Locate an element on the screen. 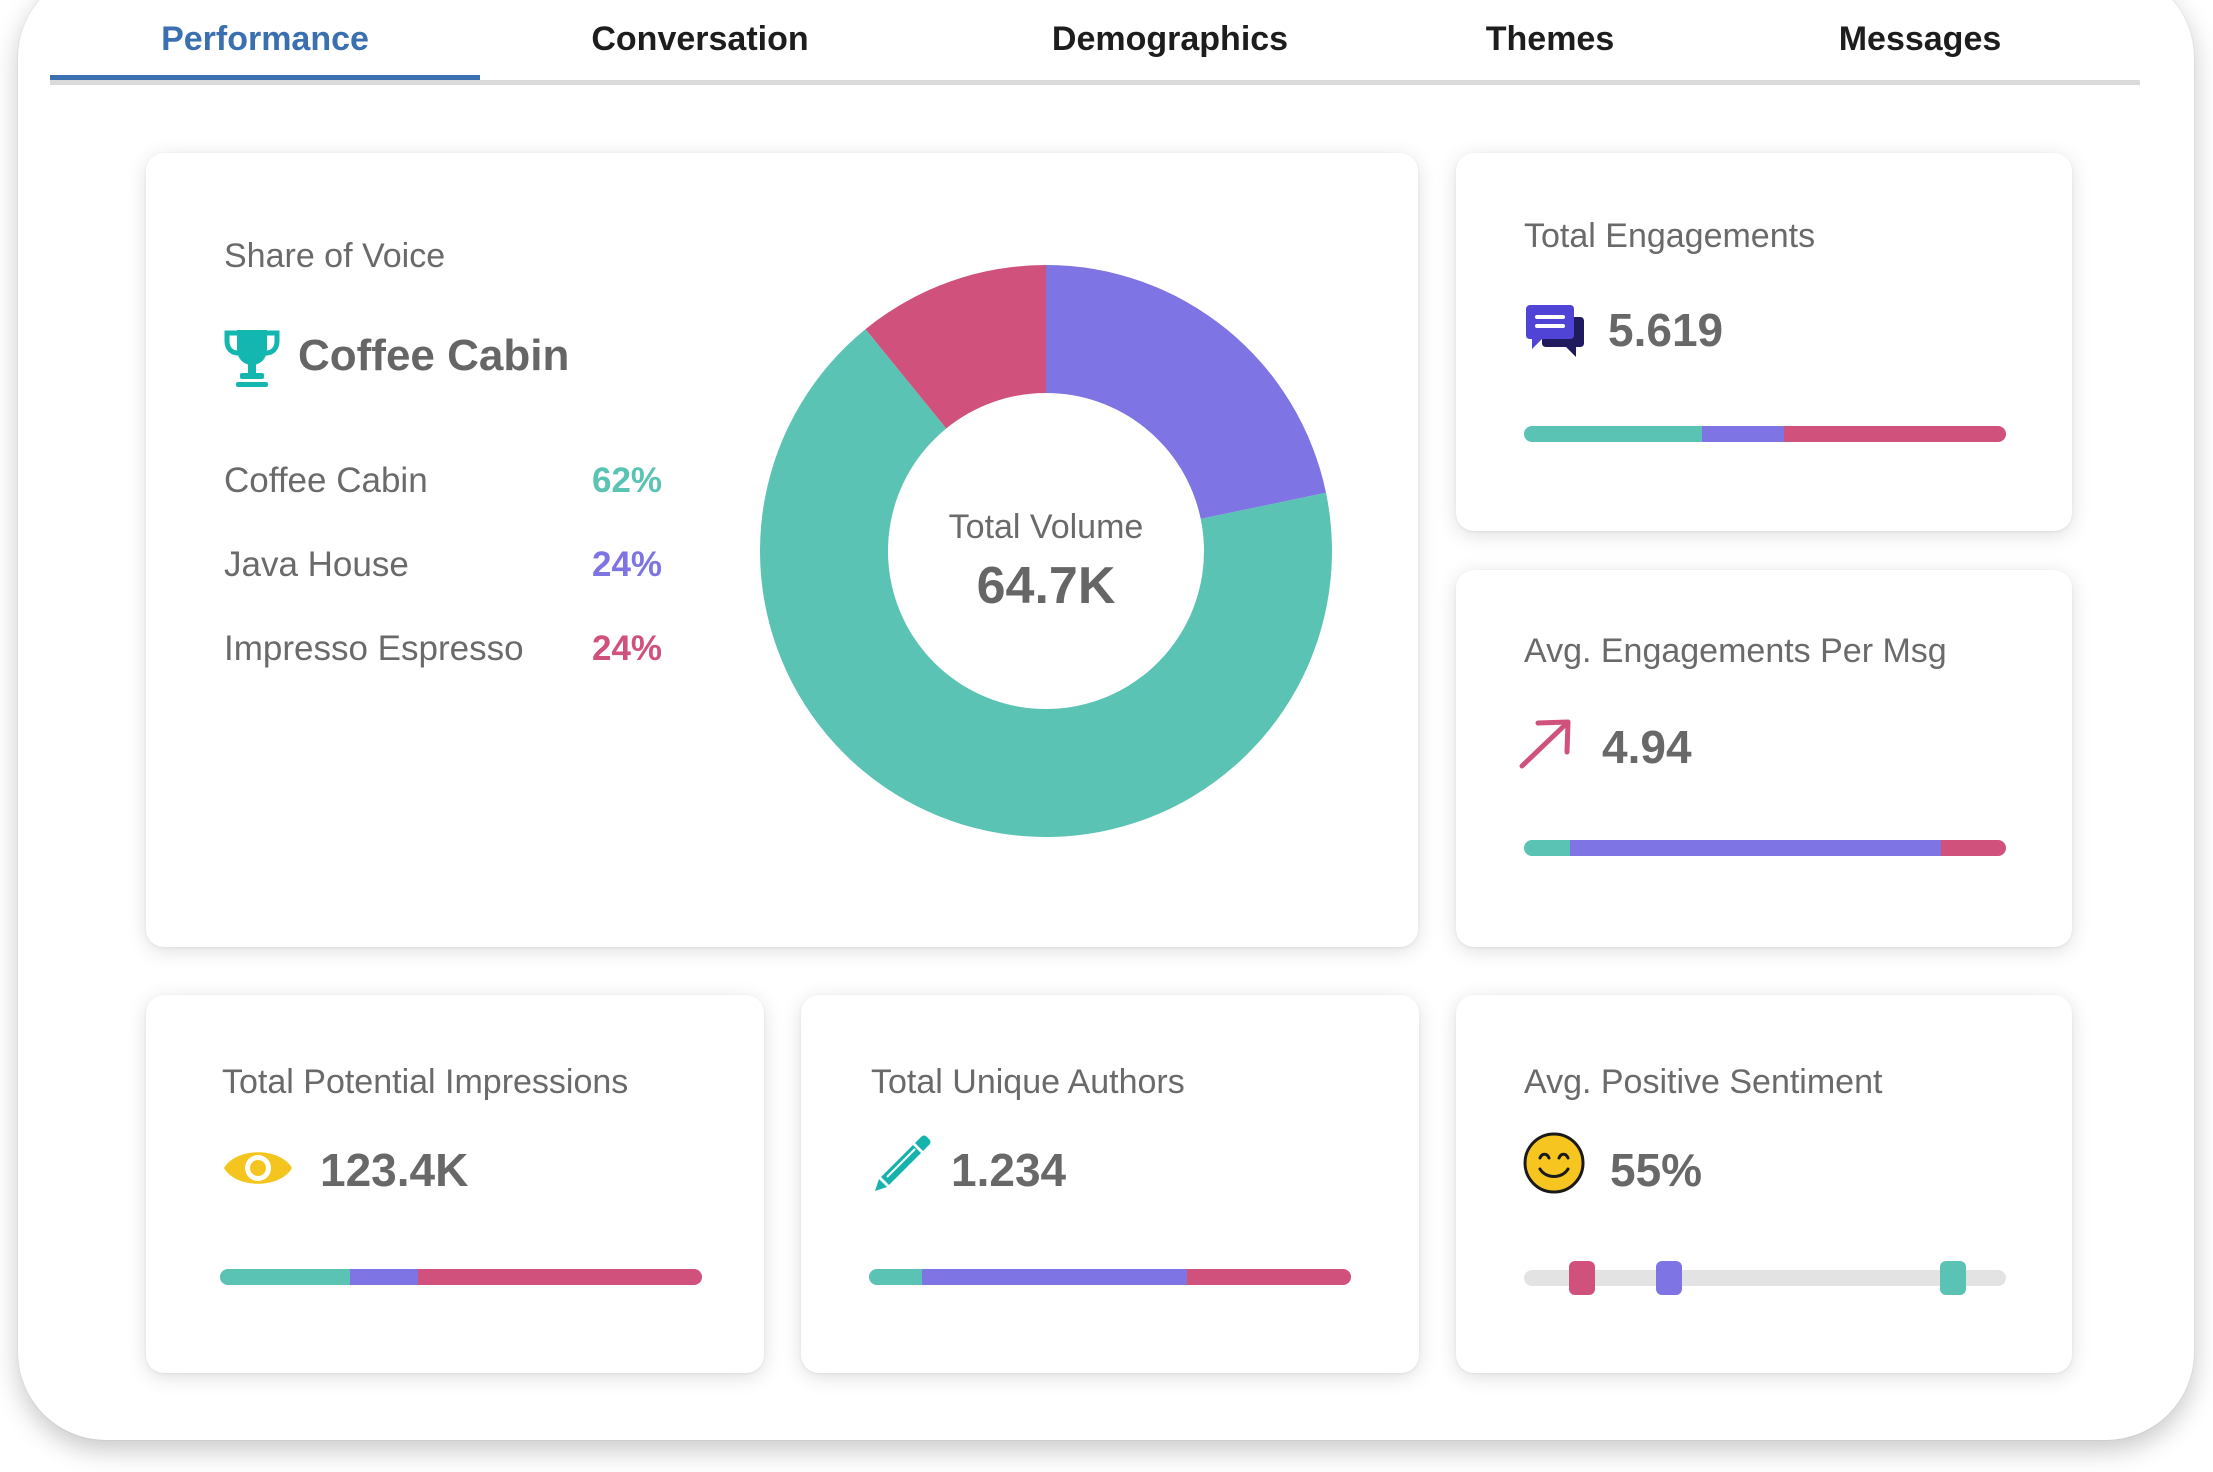 The image size is (2213, 1472). unique-authors-card: Total Unique Authors 1.234 is located at coordinates (1110, 1184).